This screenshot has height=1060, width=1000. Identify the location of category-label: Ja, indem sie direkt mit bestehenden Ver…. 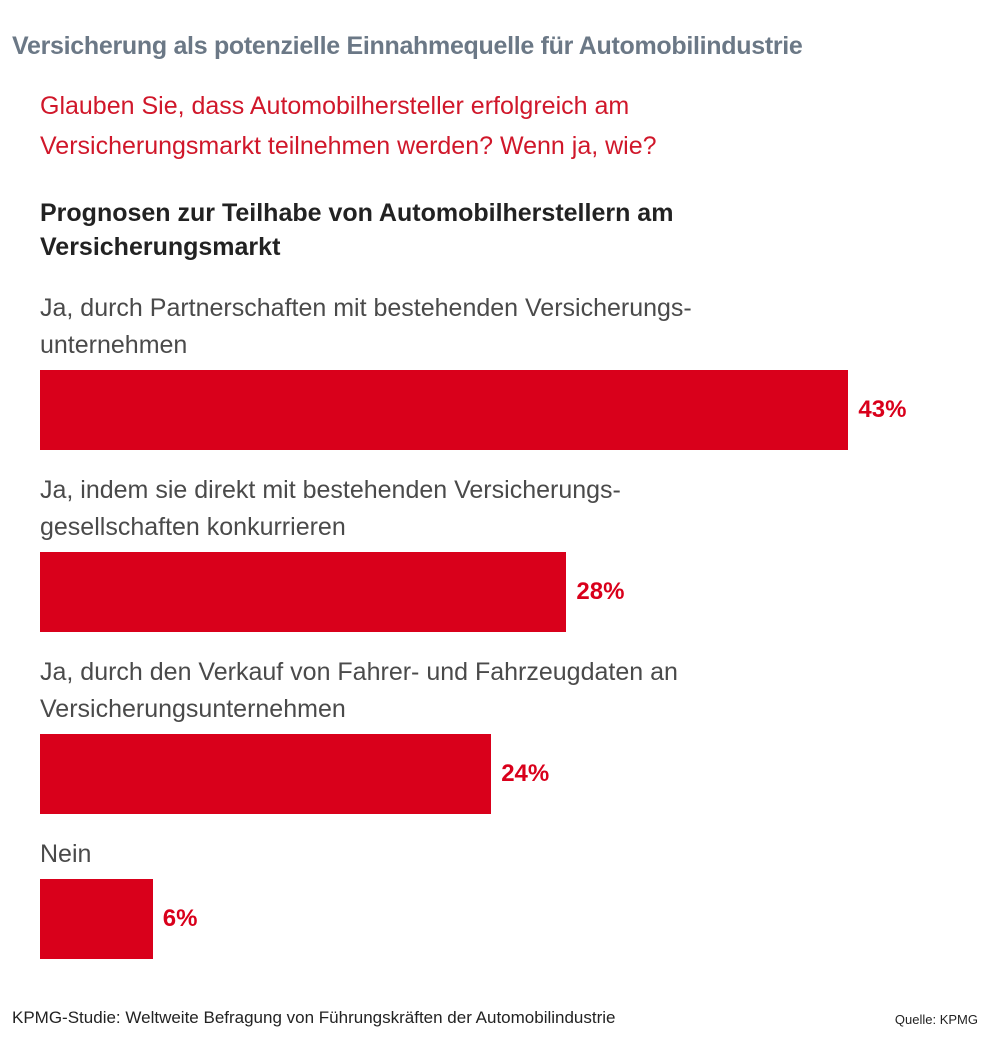
(330, 508).